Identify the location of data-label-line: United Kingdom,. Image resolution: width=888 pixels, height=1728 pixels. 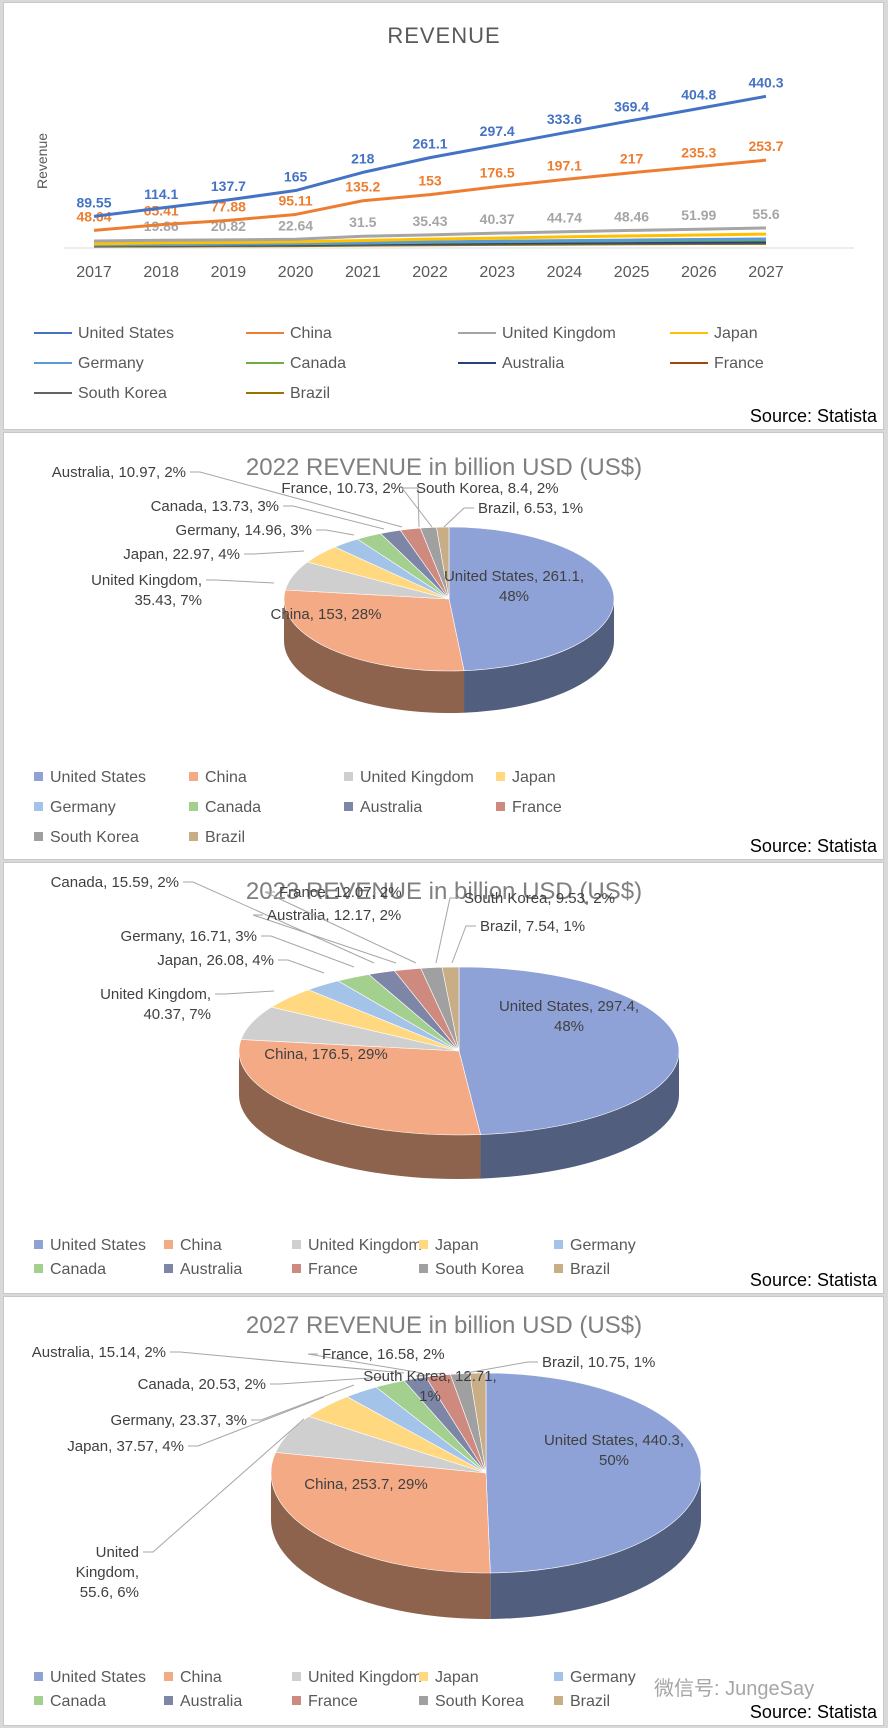
(155, 994).